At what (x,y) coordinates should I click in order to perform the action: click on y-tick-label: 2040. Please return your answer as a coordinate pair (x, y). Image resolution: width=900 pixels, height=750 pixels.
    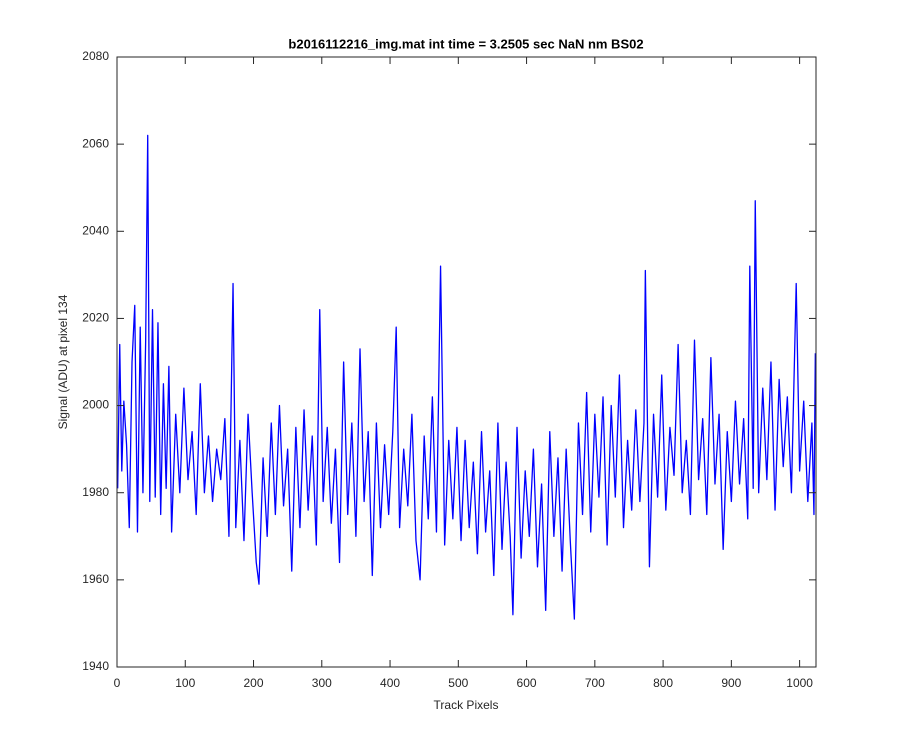
    Looking at the image, I should click on (95, 230).